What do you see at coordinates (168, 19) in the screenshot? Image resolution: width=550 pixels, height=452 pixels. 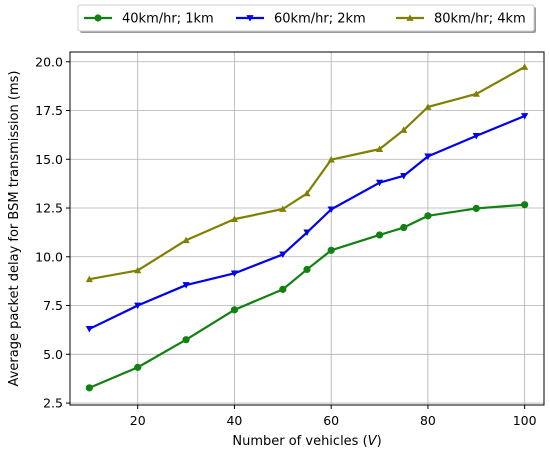 I see `legend-label: 40km/hr; 1km` at bounding box center [168, 19].